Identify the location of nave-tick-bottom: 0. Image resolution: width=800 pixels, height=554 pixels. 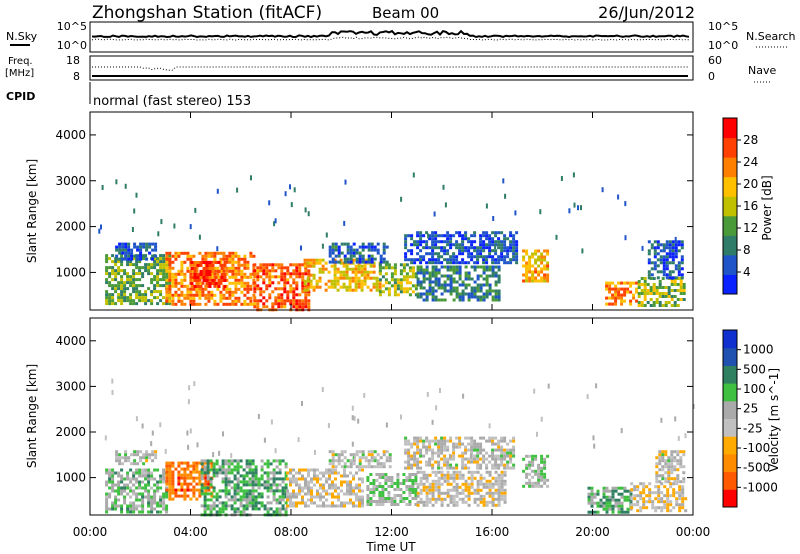
(711, 76).